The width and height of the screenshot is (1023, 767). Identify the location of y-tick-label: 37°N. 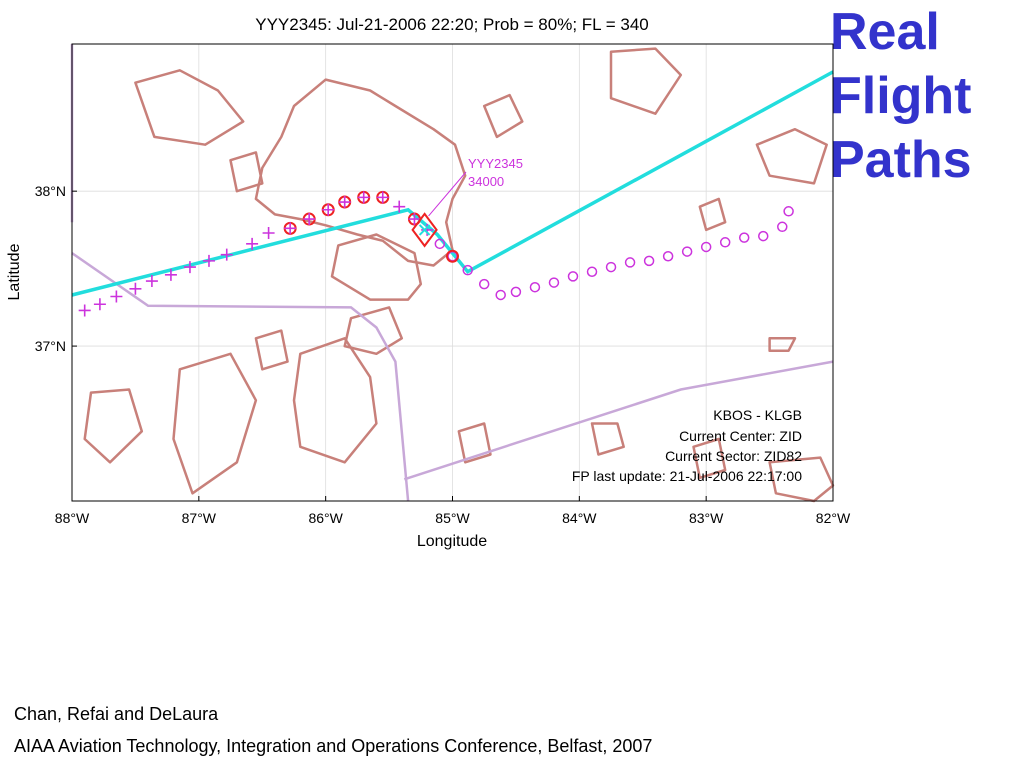
(50, 346).